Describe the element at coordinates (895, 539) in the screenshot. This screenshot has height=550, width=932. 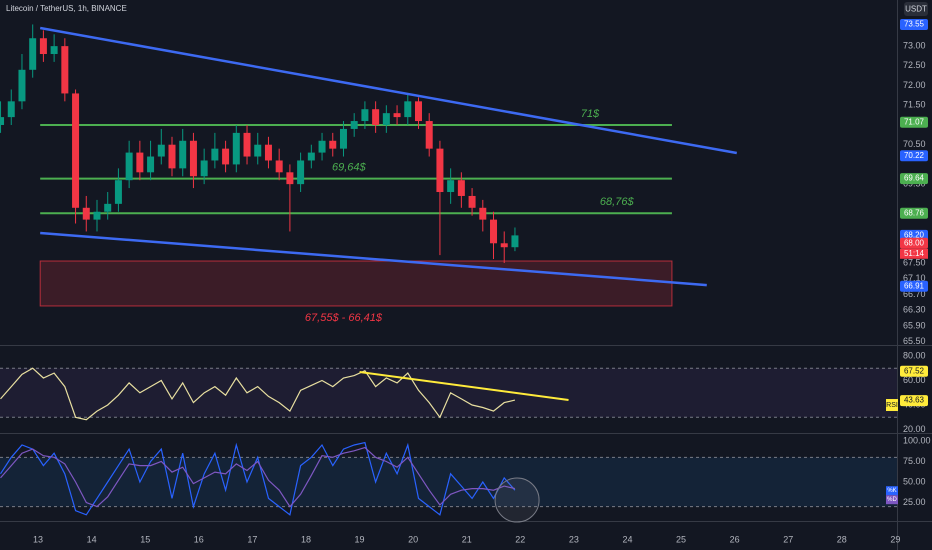
I see `x-tick-label: 29` at that location.